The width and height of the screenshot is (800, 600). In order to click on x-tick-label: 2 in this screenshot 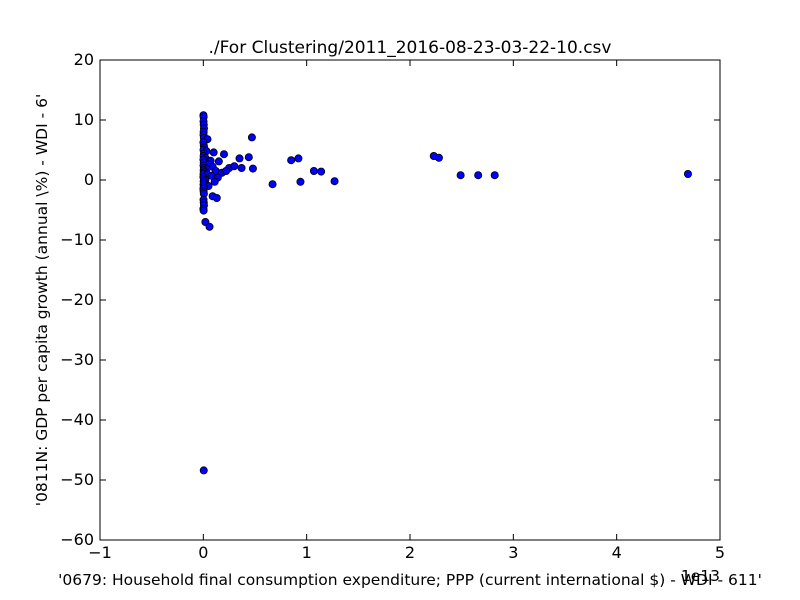, I will do `click(410, 552)`.